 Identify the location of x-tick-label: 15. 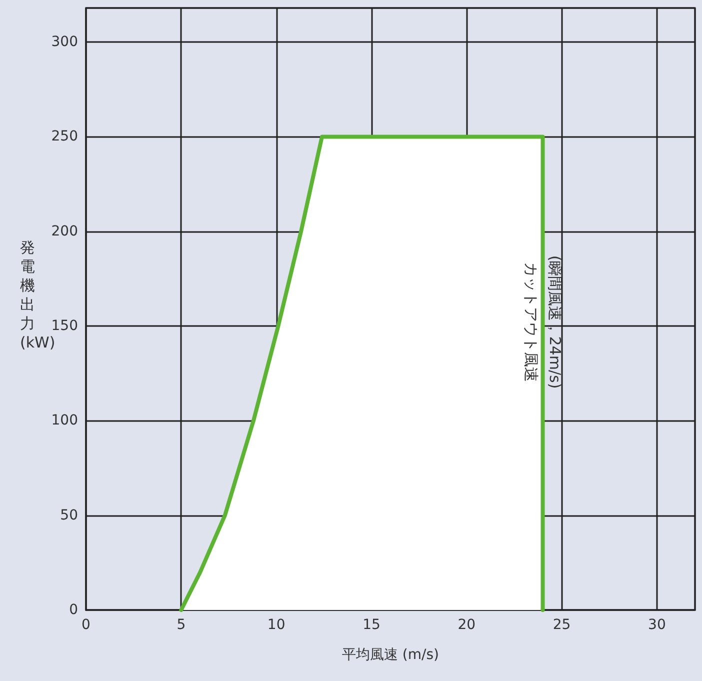
(371, 625).